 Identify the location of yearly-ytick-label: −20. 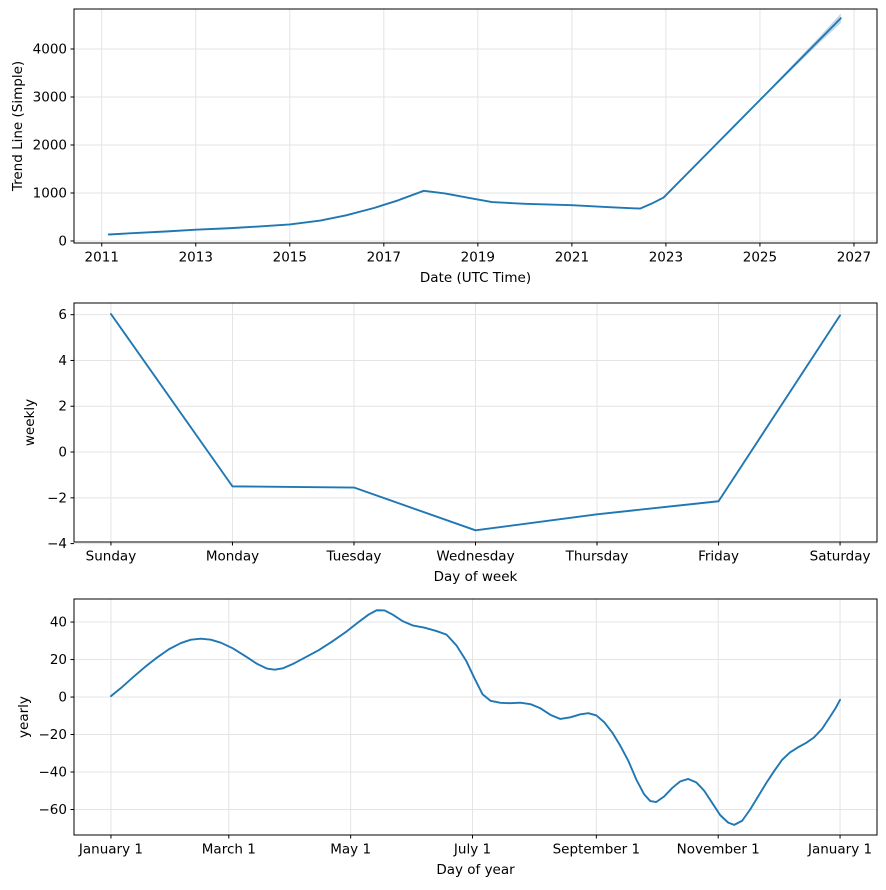
(53, 735).